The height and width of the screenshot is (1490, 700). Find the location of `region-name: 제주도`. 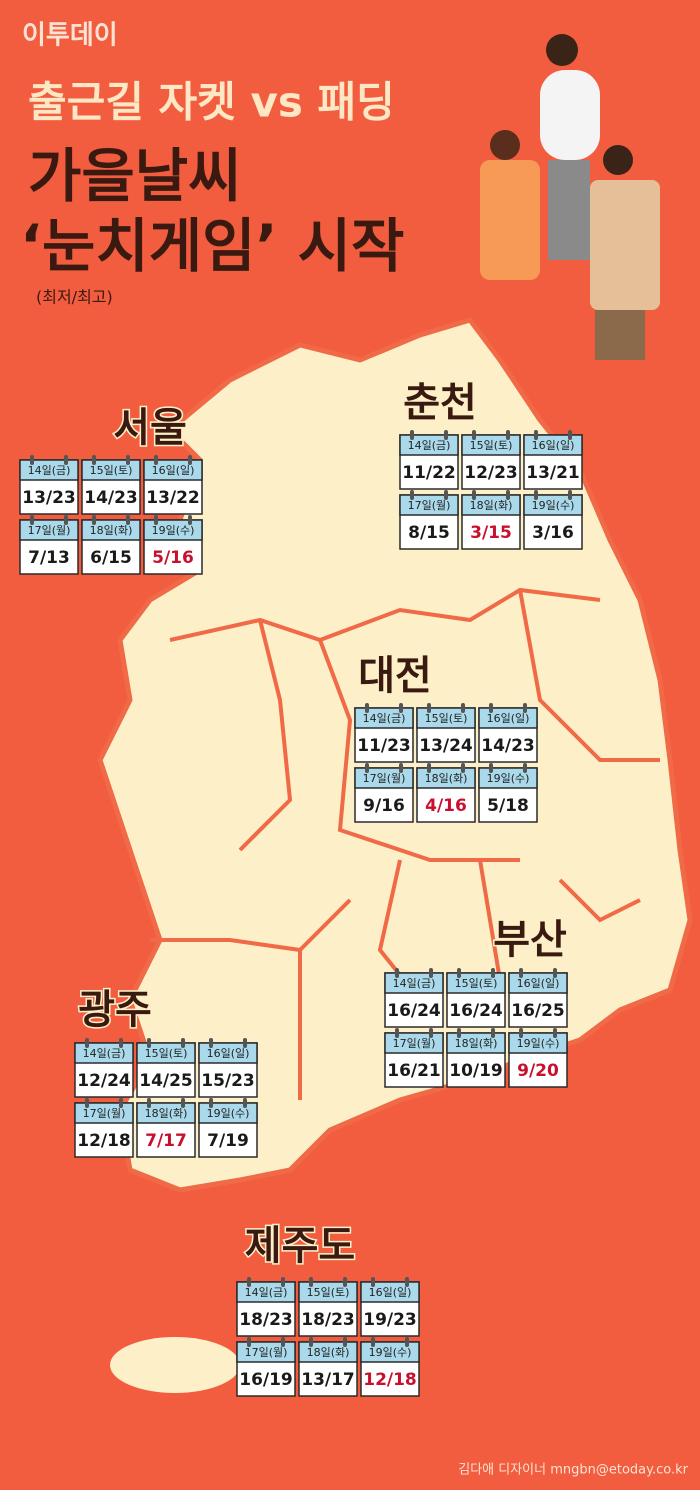

region-name: 제주도 is located at coordinates (300, 1246).